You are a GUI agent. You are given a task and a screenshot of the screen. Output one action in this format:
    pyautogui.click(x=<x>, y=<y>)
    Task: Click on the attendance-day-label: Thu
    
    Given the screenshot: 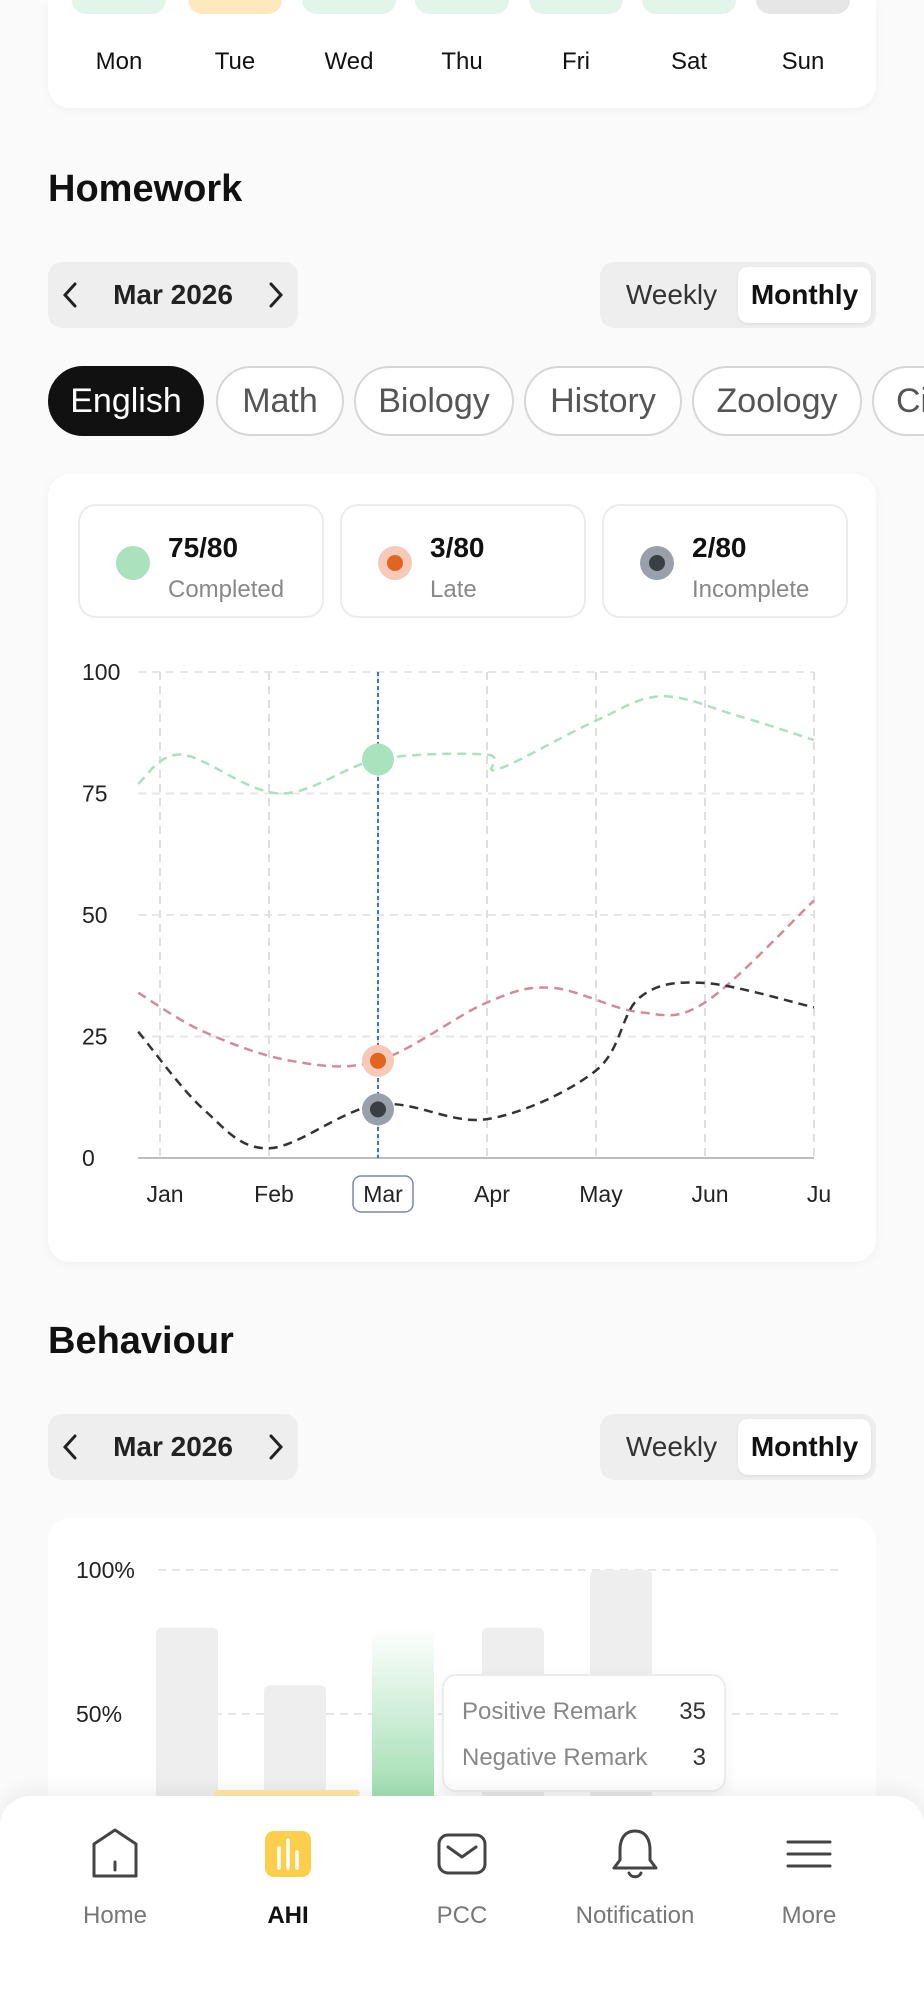 What is the action you would take?
    pyautogui.click(x=462, y=61)
    